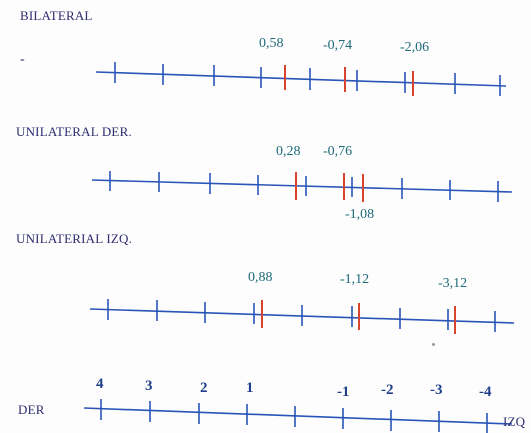 Image resolution: width=531 pixels, height=433 pixels. I want to click on number-line-unilateral-izq, so click(302, 315).